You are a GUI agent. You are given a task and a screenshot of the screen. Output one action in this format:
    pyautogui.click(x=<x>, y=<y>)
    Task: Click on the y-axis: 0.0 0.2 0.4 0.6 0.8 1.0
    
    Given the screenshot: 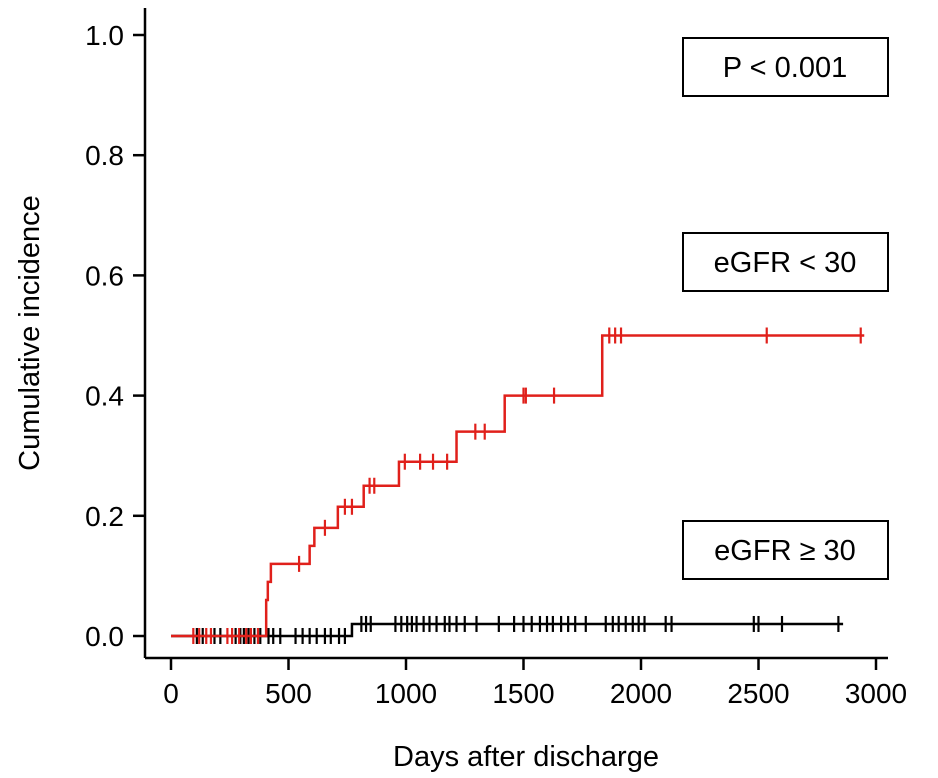 What is the action you would take?
    pyautogui.click(x=116, y=333)
    